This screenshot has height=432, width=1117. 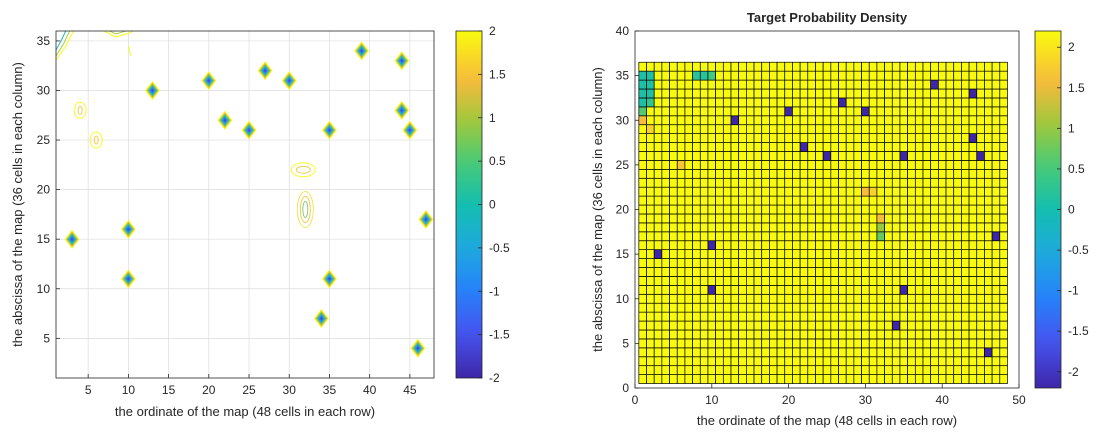 What do you see at coordinates (86, 41) in the screenshot?
I see `corner-contour-line` at bounding box center [86, 41].